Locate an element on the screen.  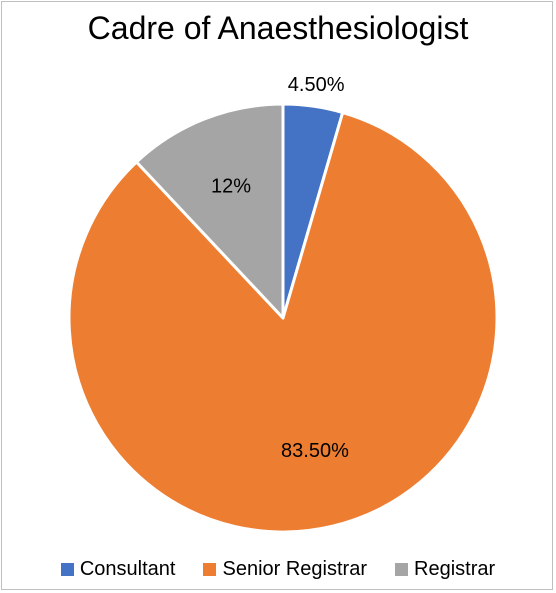
legend: Consultant Senior Registrar Registrar is located at coordinates (278, 569).